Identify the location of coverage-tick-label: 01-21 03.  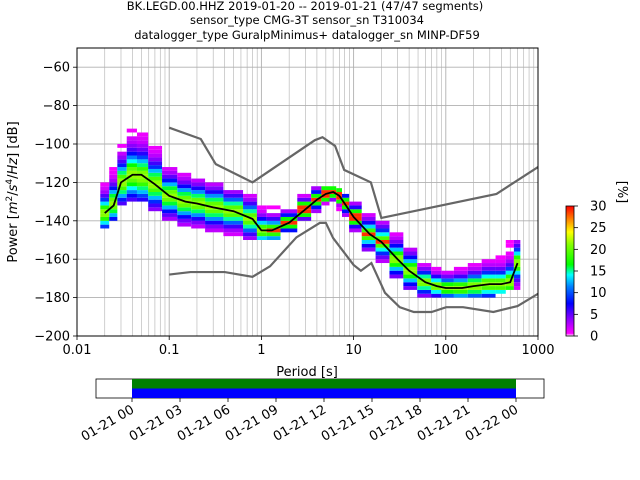
(156, 423).